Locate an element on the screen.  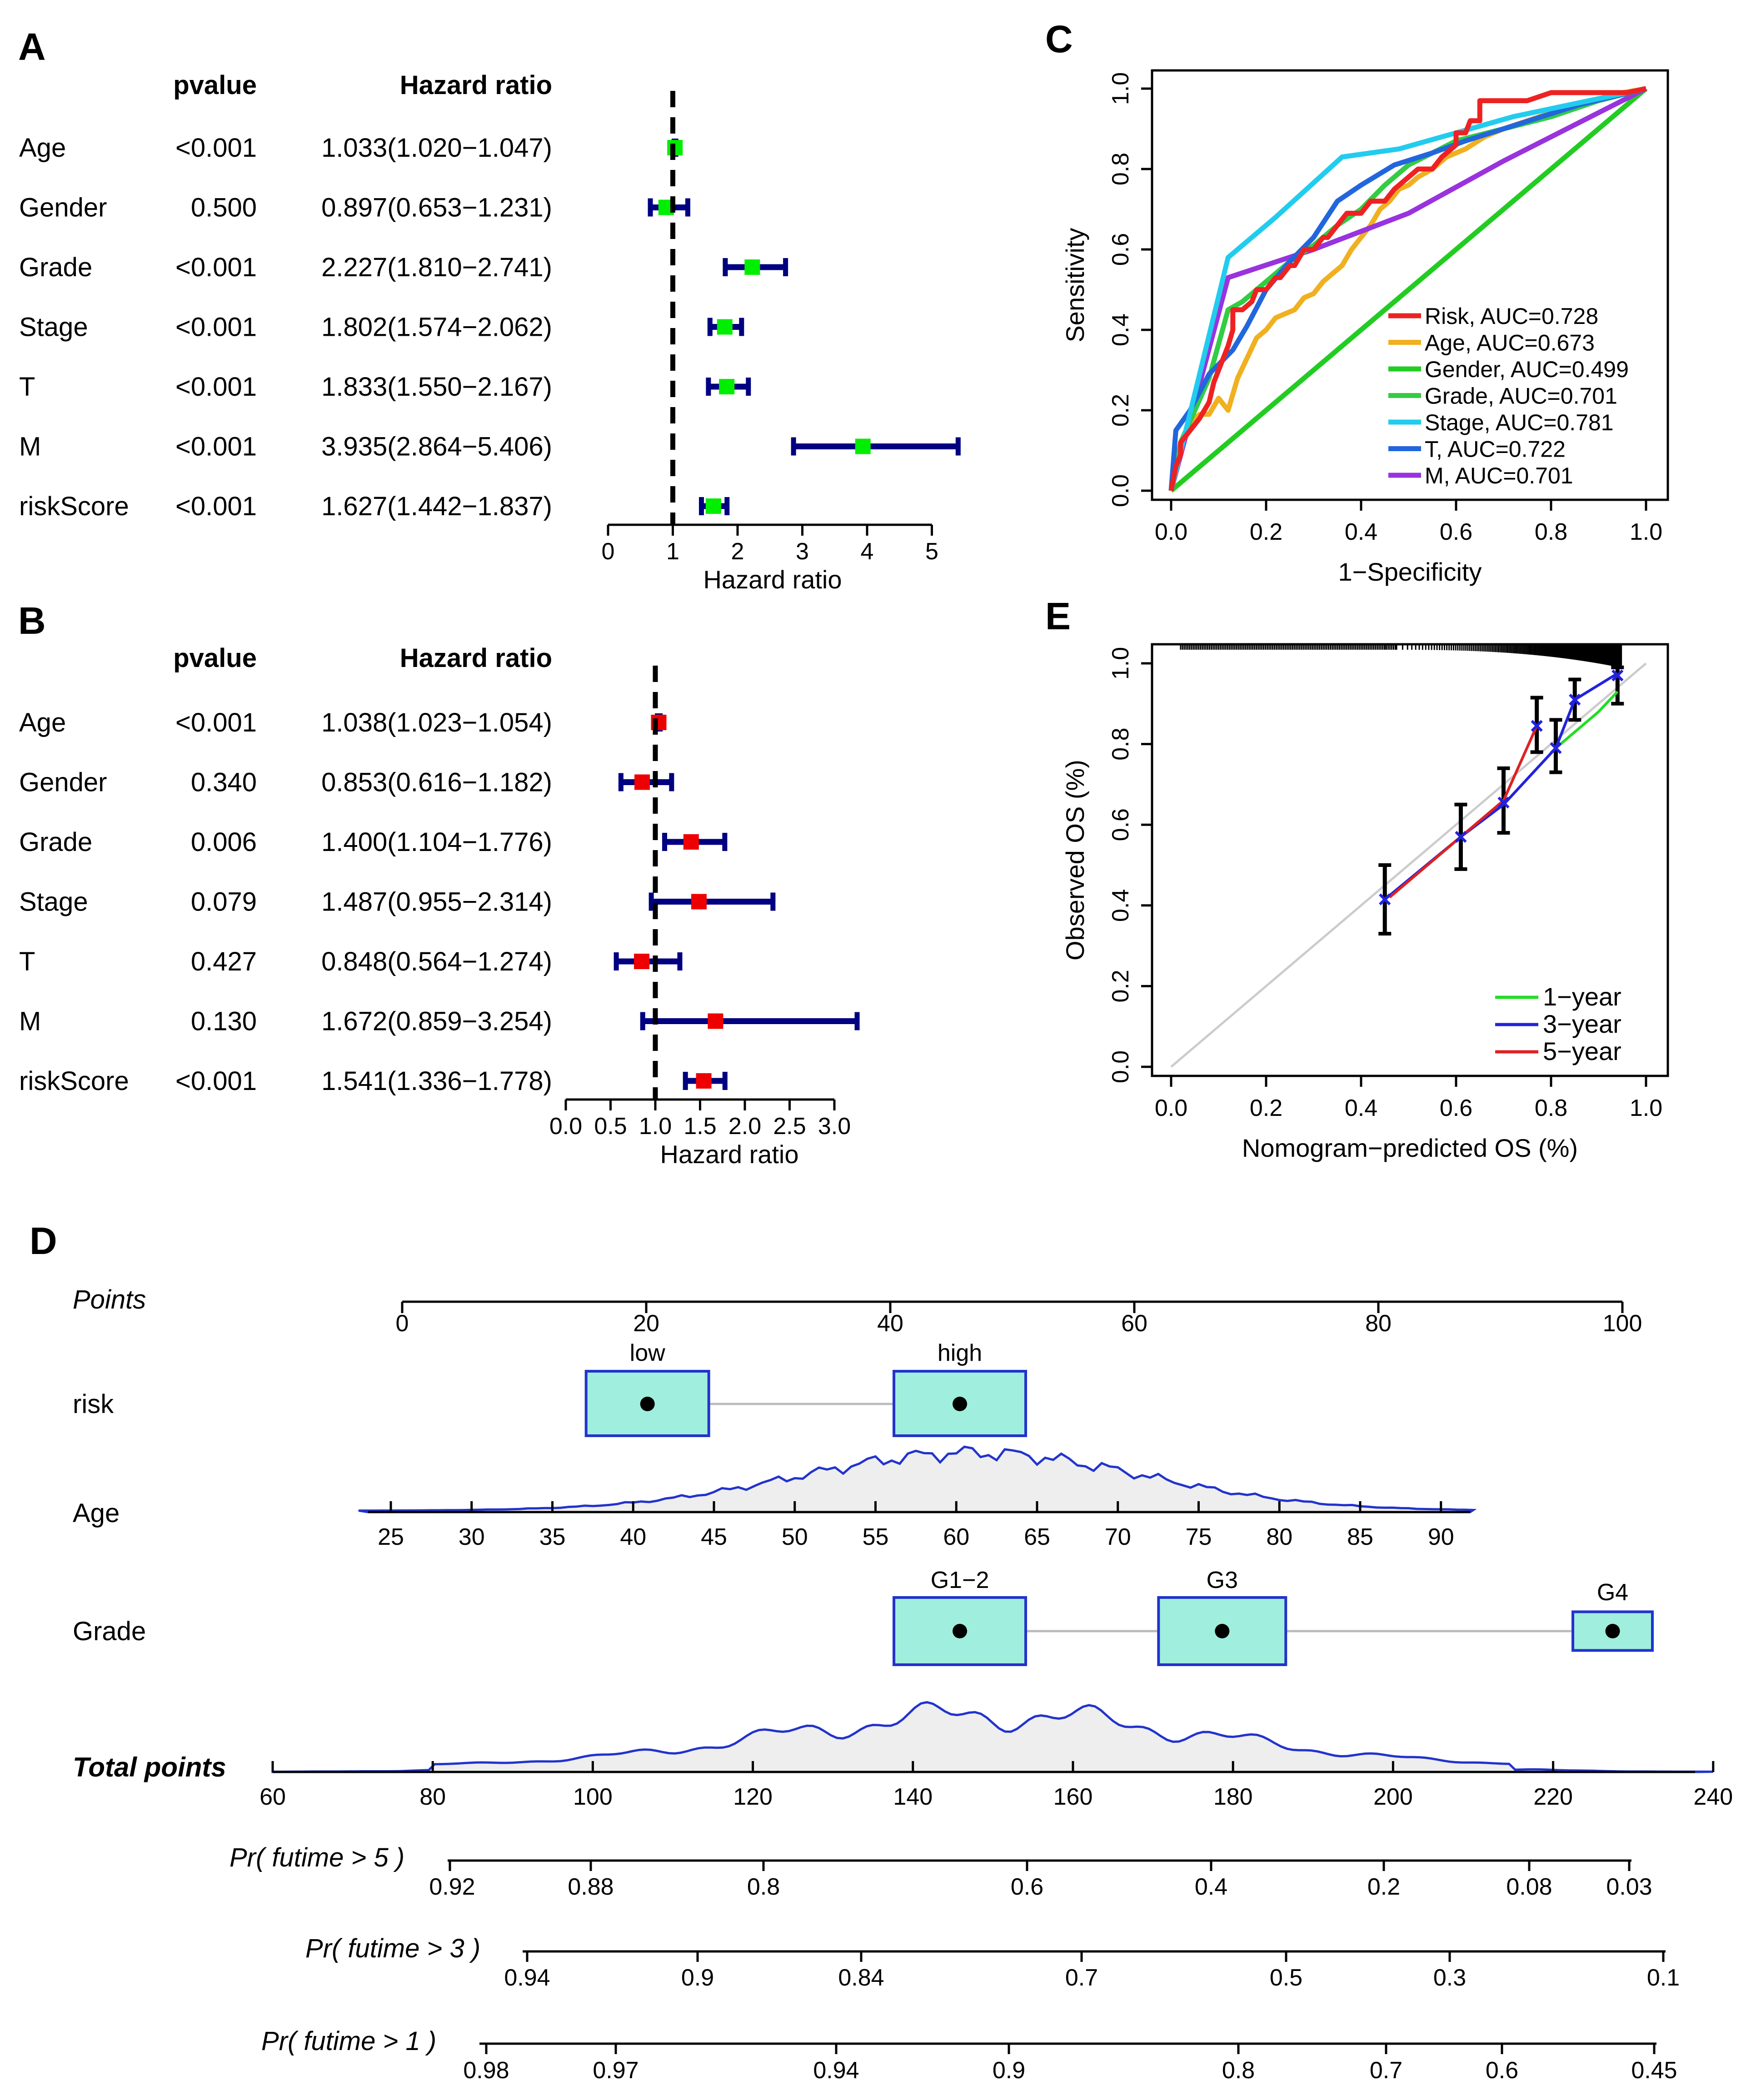
pr5-tick-label: 0.03 is located at coordinates (1629, 1887).